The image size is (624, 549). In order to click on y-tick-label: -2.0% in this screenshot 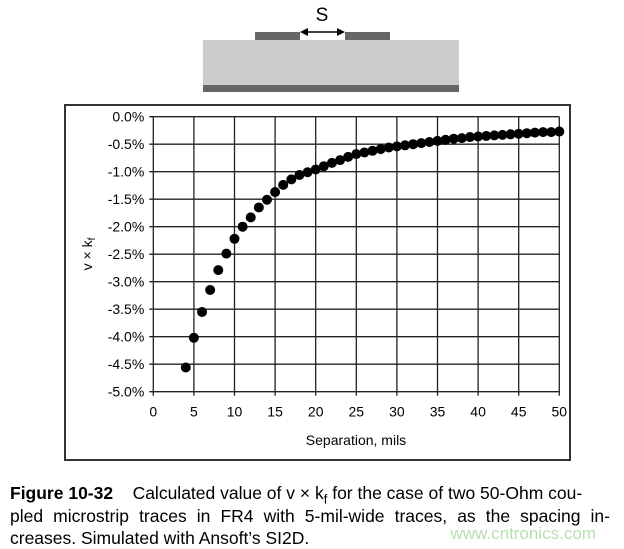, I will do `click(126, 227)`.